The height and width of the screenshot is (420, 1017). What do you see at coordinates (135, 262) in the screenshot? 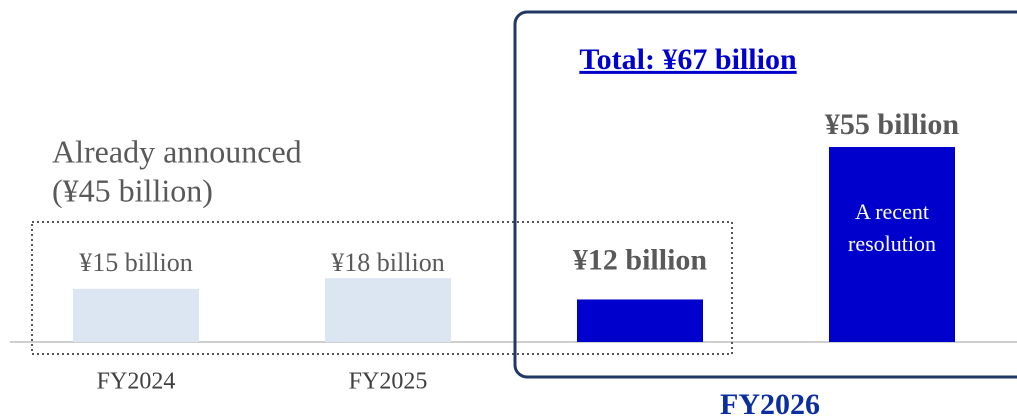
I see `value-label: ¥15 billion` at bounding box center [135, 262].